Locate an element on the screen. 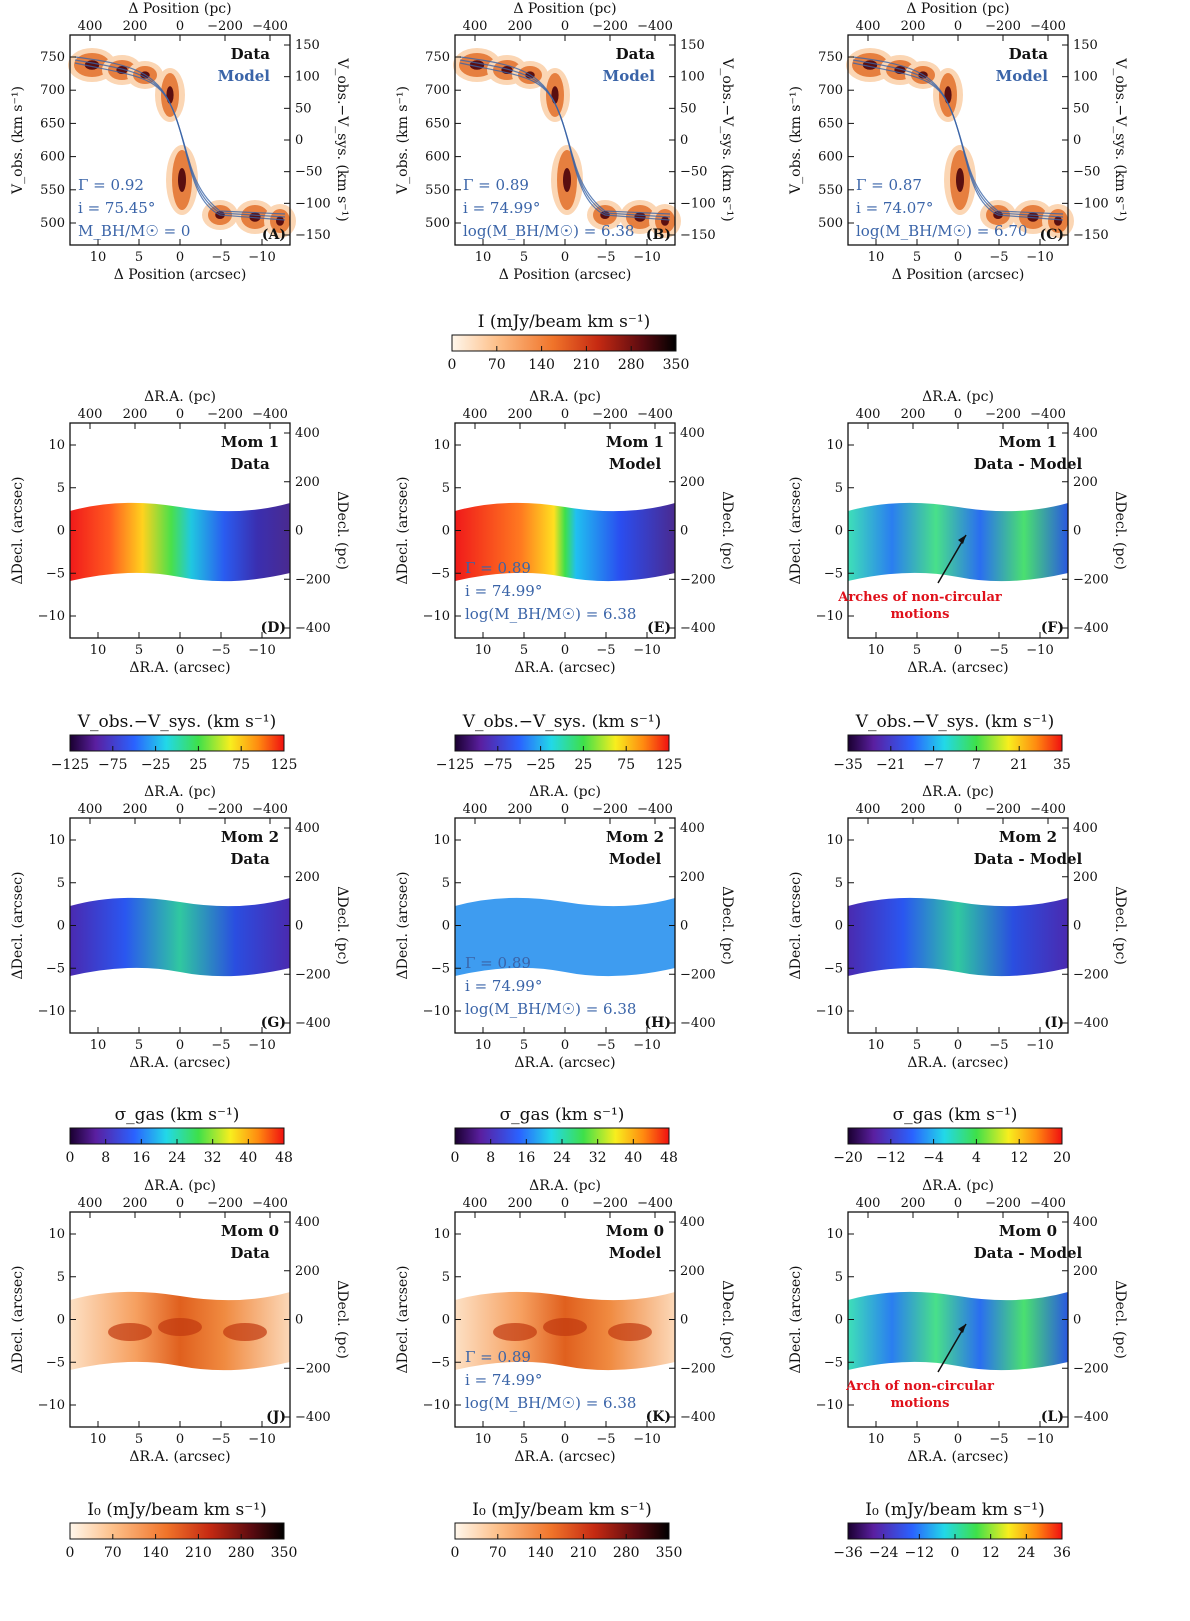  fit-parameter: i = 74.07° is located at coordinates (894, 208).